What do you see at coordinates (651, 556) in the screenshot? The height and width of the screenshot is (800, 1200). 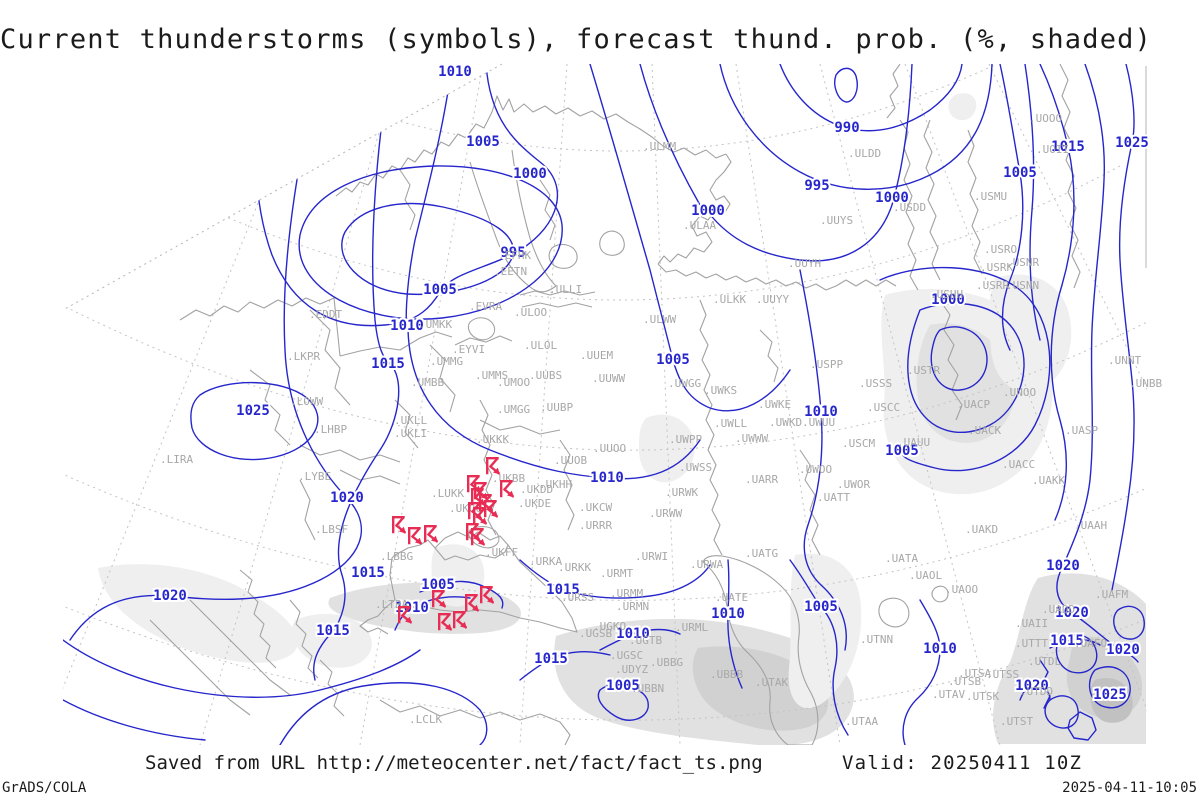 I see `station-label: .URWI` at bounding box center [651, 556].